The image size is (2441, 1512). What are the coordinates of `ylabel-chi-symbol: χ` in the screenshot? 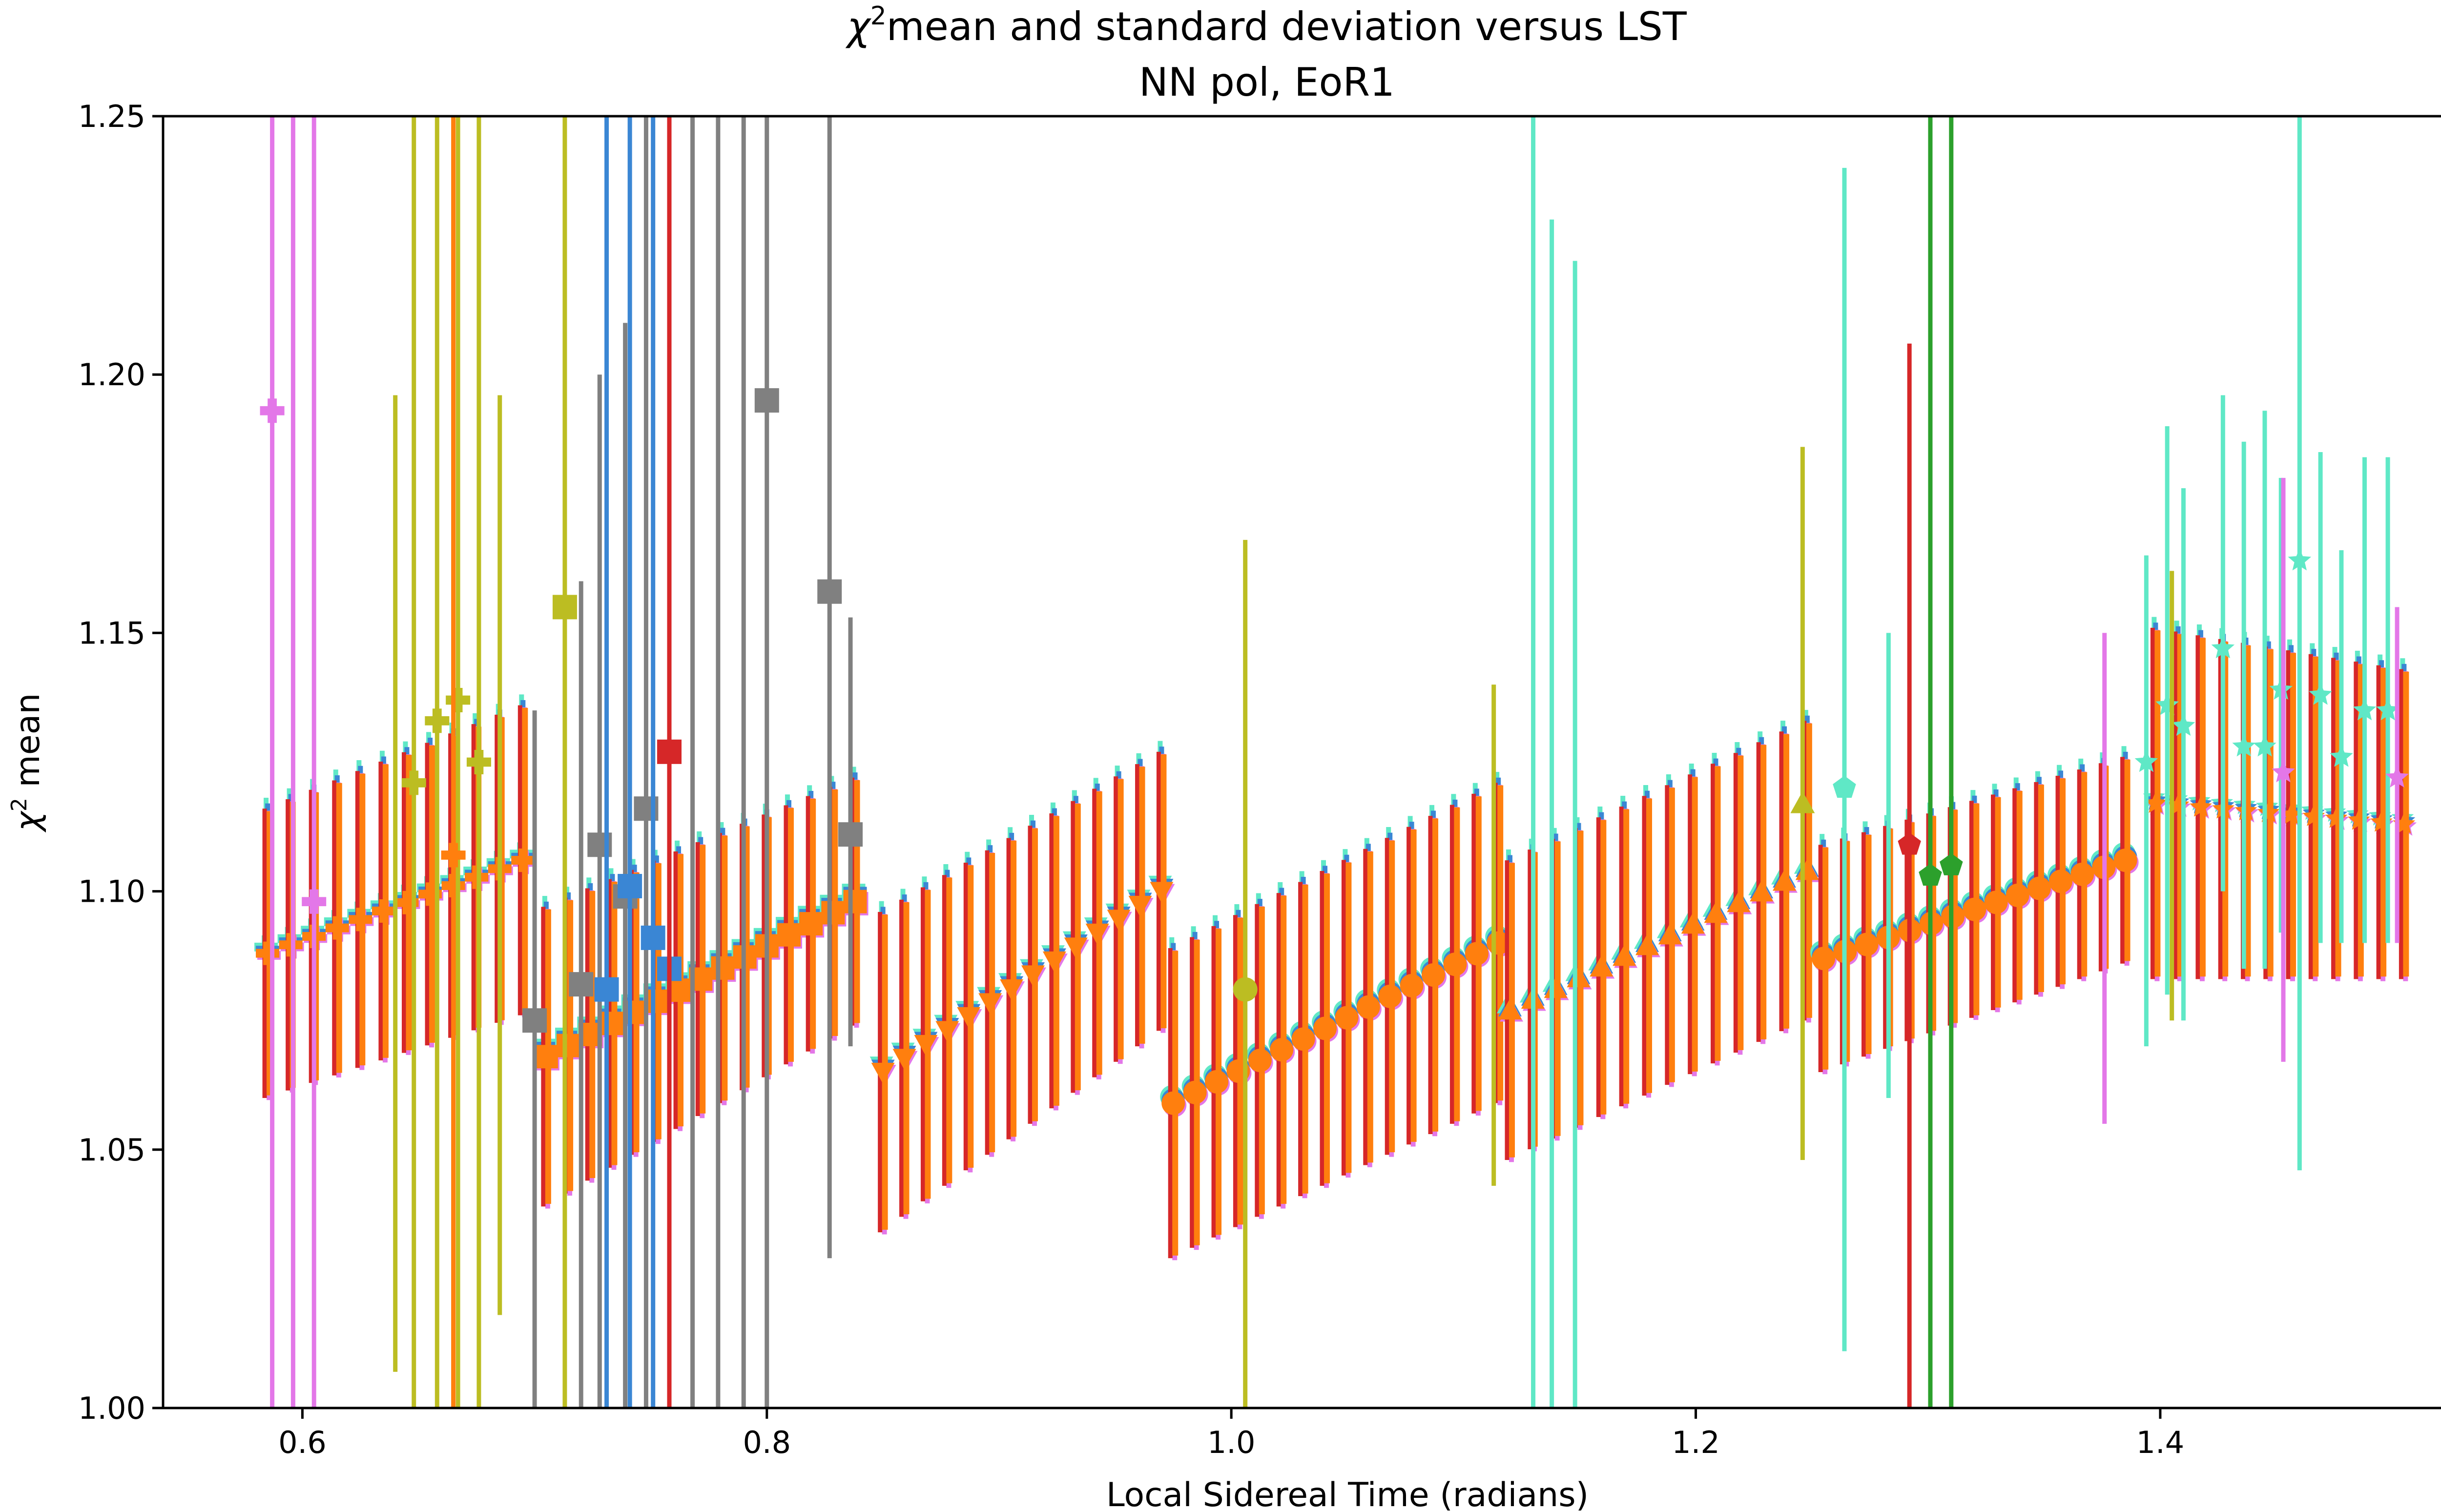 It's located at (28, 821).